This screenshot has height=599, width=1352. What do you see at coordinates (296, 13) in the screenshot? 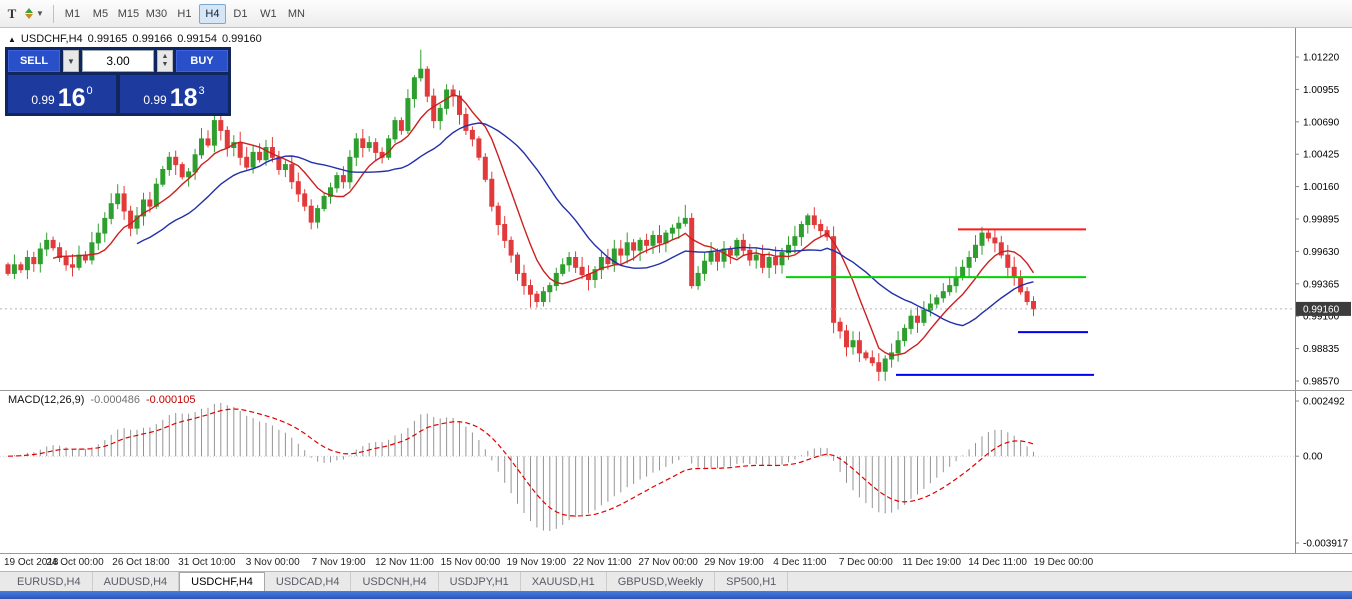
I see `timeframe-mn: MN` at bounding box center [296, 13].